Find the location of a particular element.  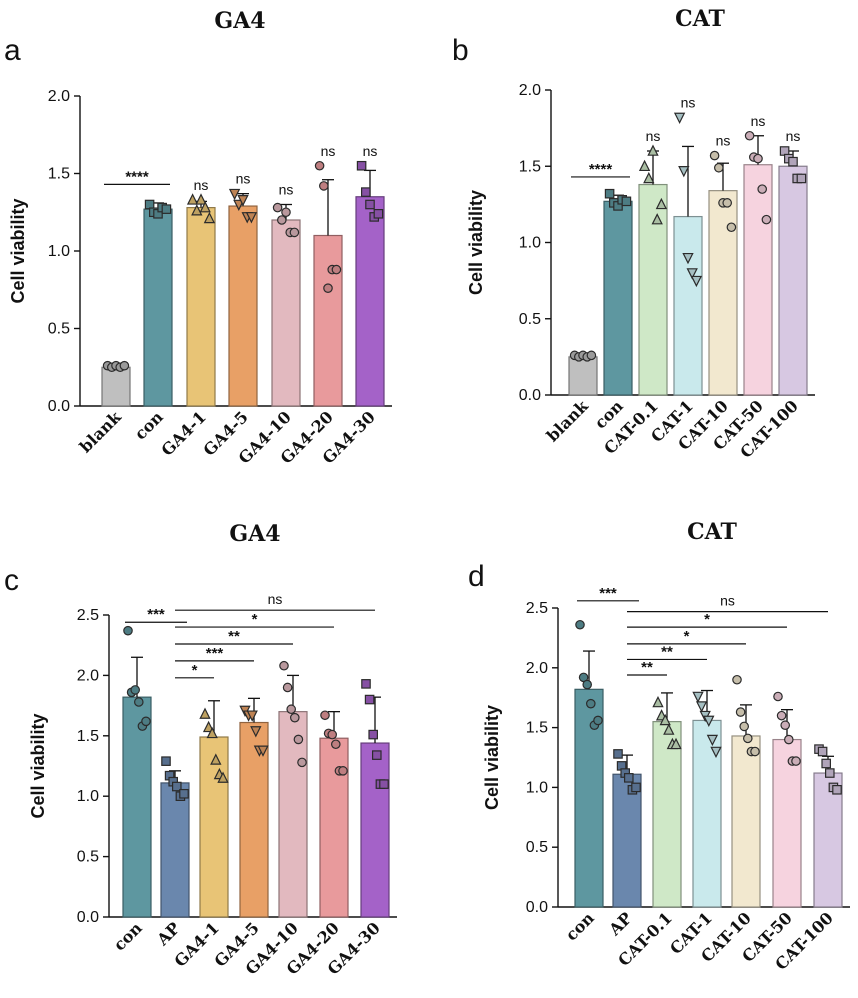

y-axis-label: Cell viability is located at coordinates (38, 765).